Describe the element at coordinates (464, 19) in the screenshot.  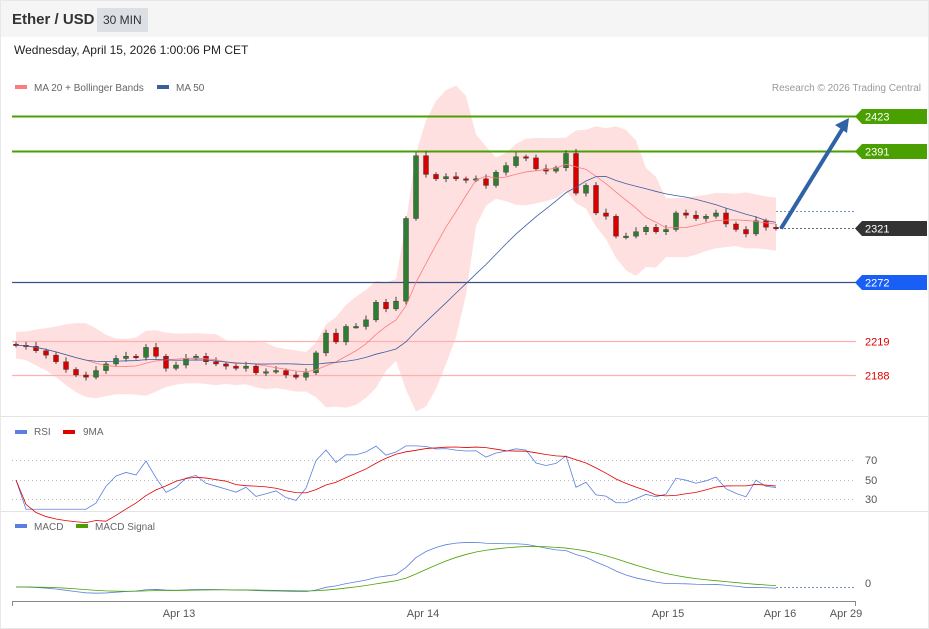
I see `header: Ether / USD 30 MIN` at that location.